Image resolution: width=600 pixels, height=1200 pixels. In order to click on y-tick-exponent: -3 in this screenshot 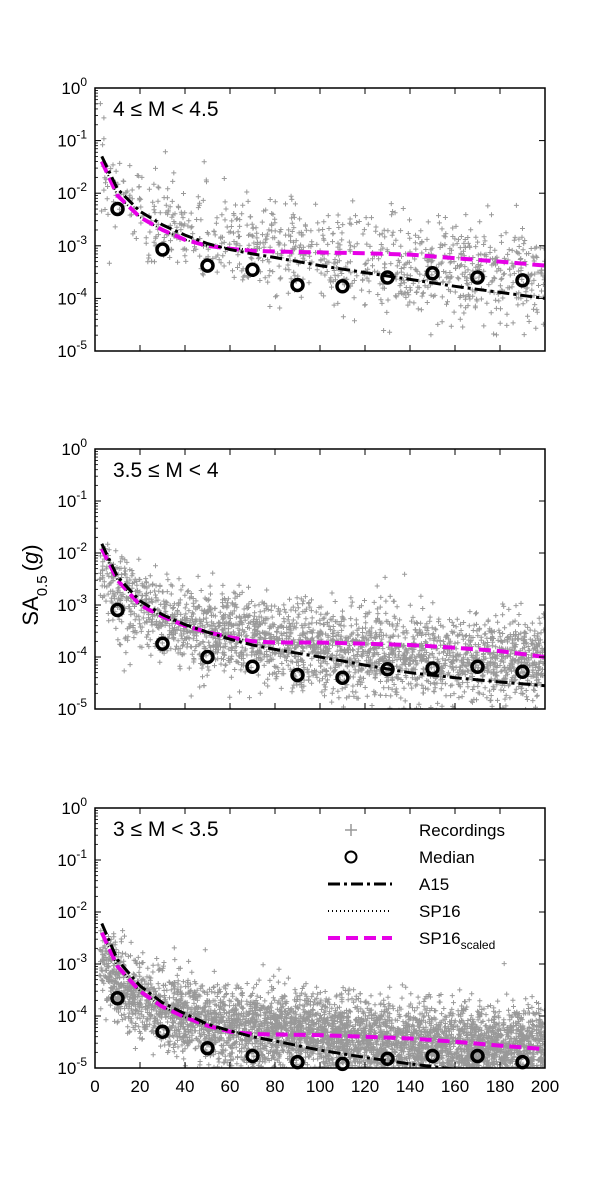, I will do `click(81, 599)`.